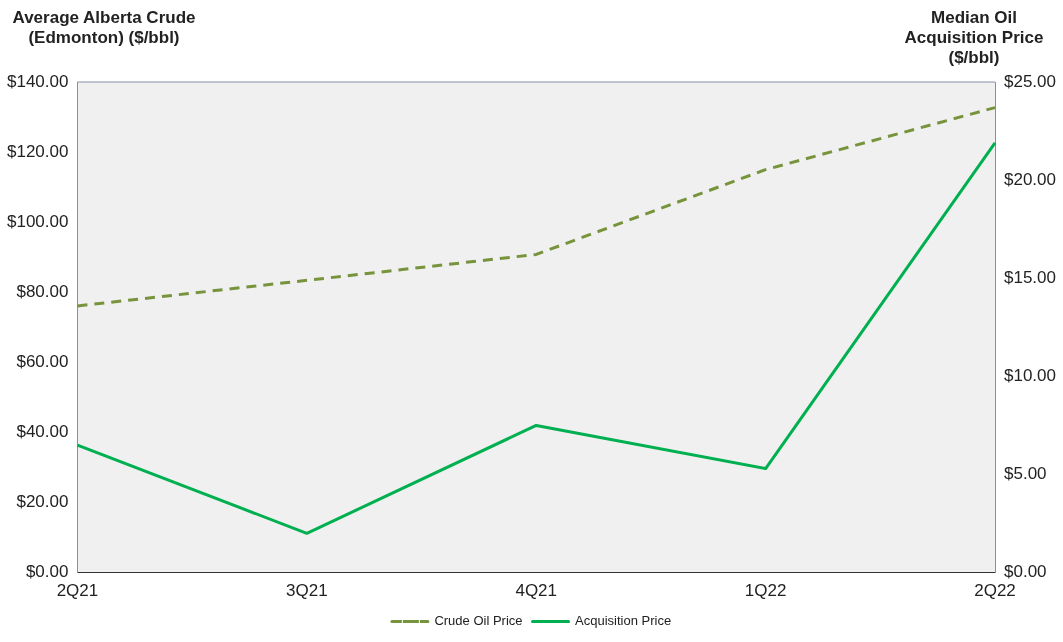  Describe the element at coordinates (77, 591) in the screenshot. I see `x-tick-label: 2Q21` at that location.